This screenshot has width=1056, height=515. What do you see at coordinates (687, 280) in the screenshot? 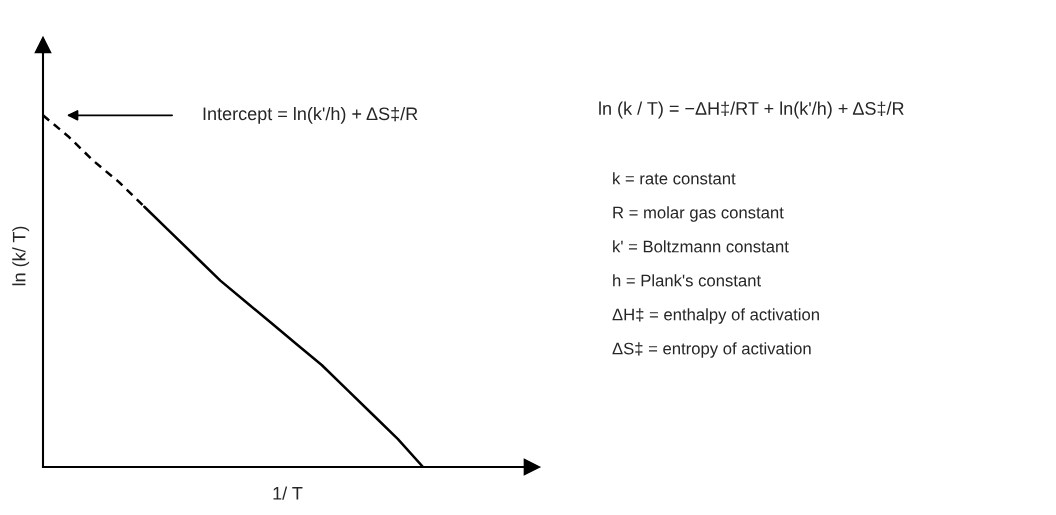
I see `text: h = Plank's constant` at bounding box center [687, 280].